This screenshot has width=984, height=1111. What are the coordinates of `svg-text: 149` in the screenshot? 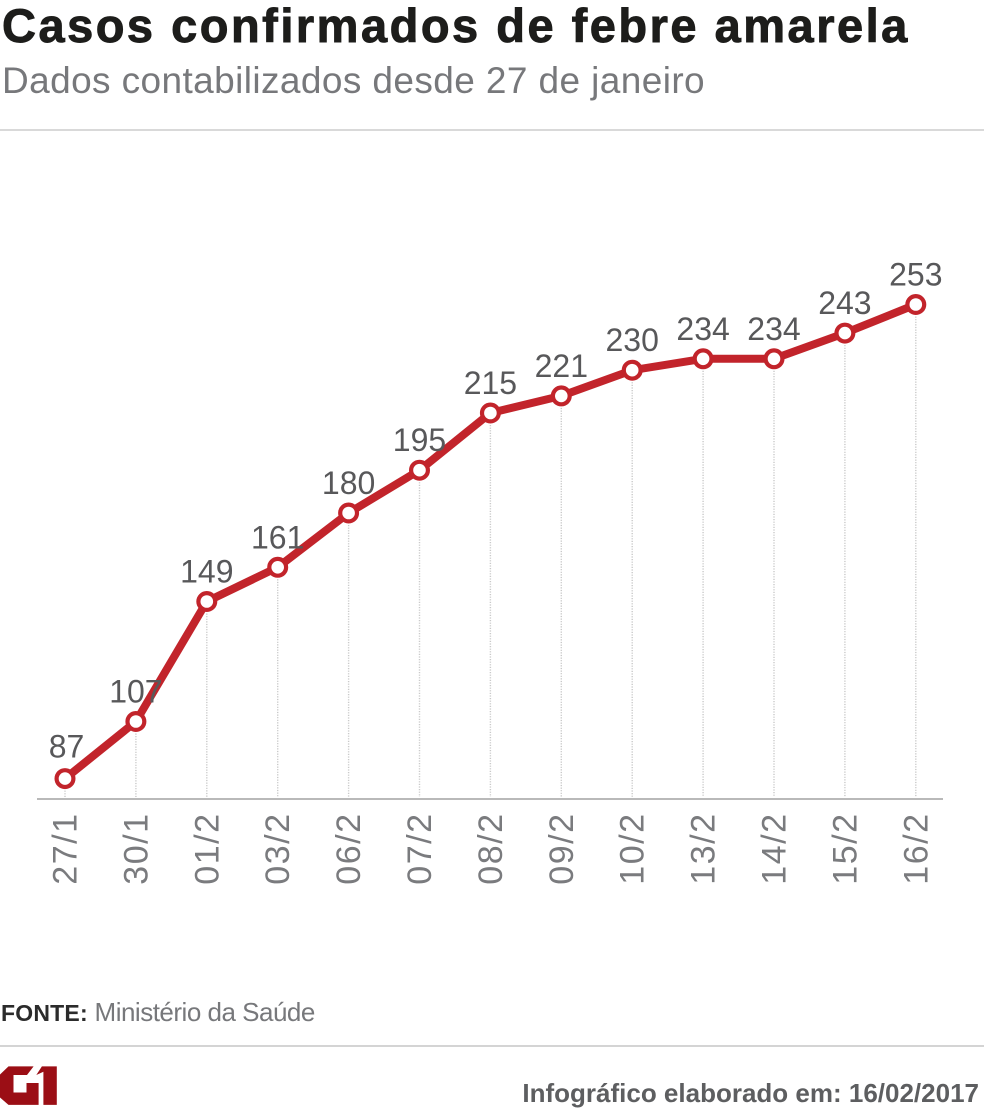 It's located at (206, 572).